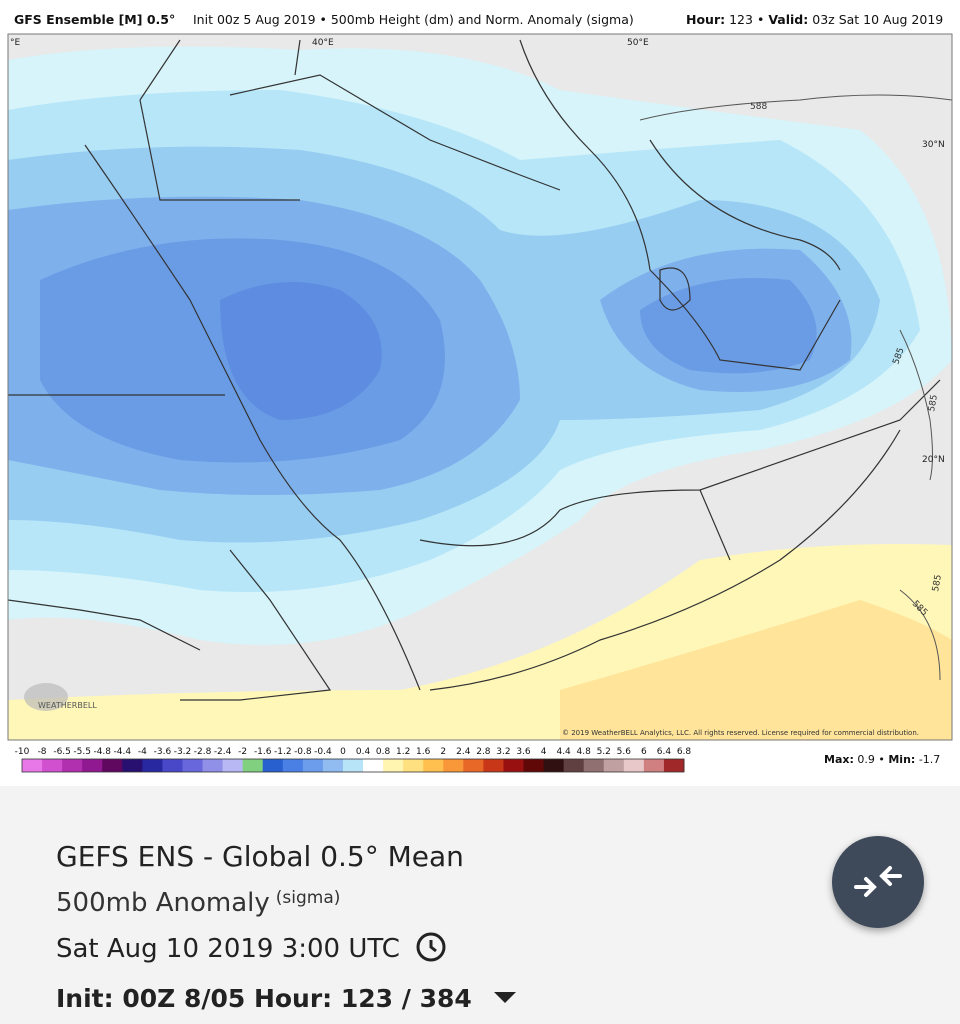 The height and width of the screenshot is (1024, 960). What do you see at coordinates (383, 752) in the screenshot?
I see `colorbar-label: 0.8` at bounding box center [383, 752].